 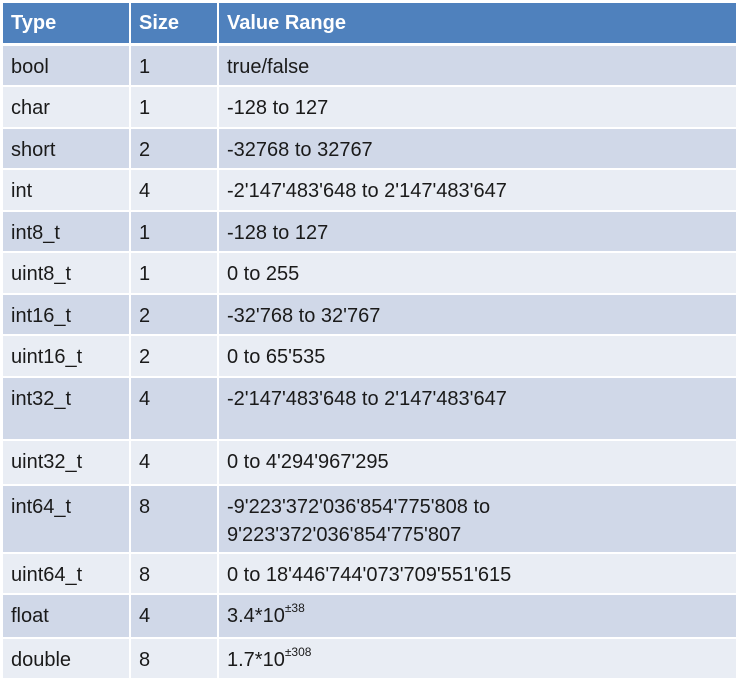 I want to click on cell-type: int32_t, so click(x=67, y=408).